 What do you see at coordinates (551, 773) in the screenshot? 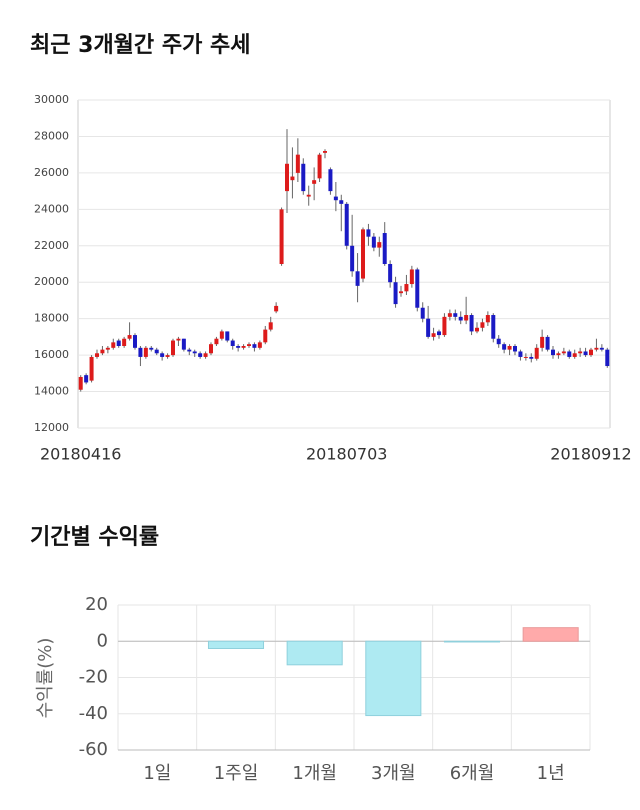
I see `x-tick-label: 1년` at bounding box center [551, 773].